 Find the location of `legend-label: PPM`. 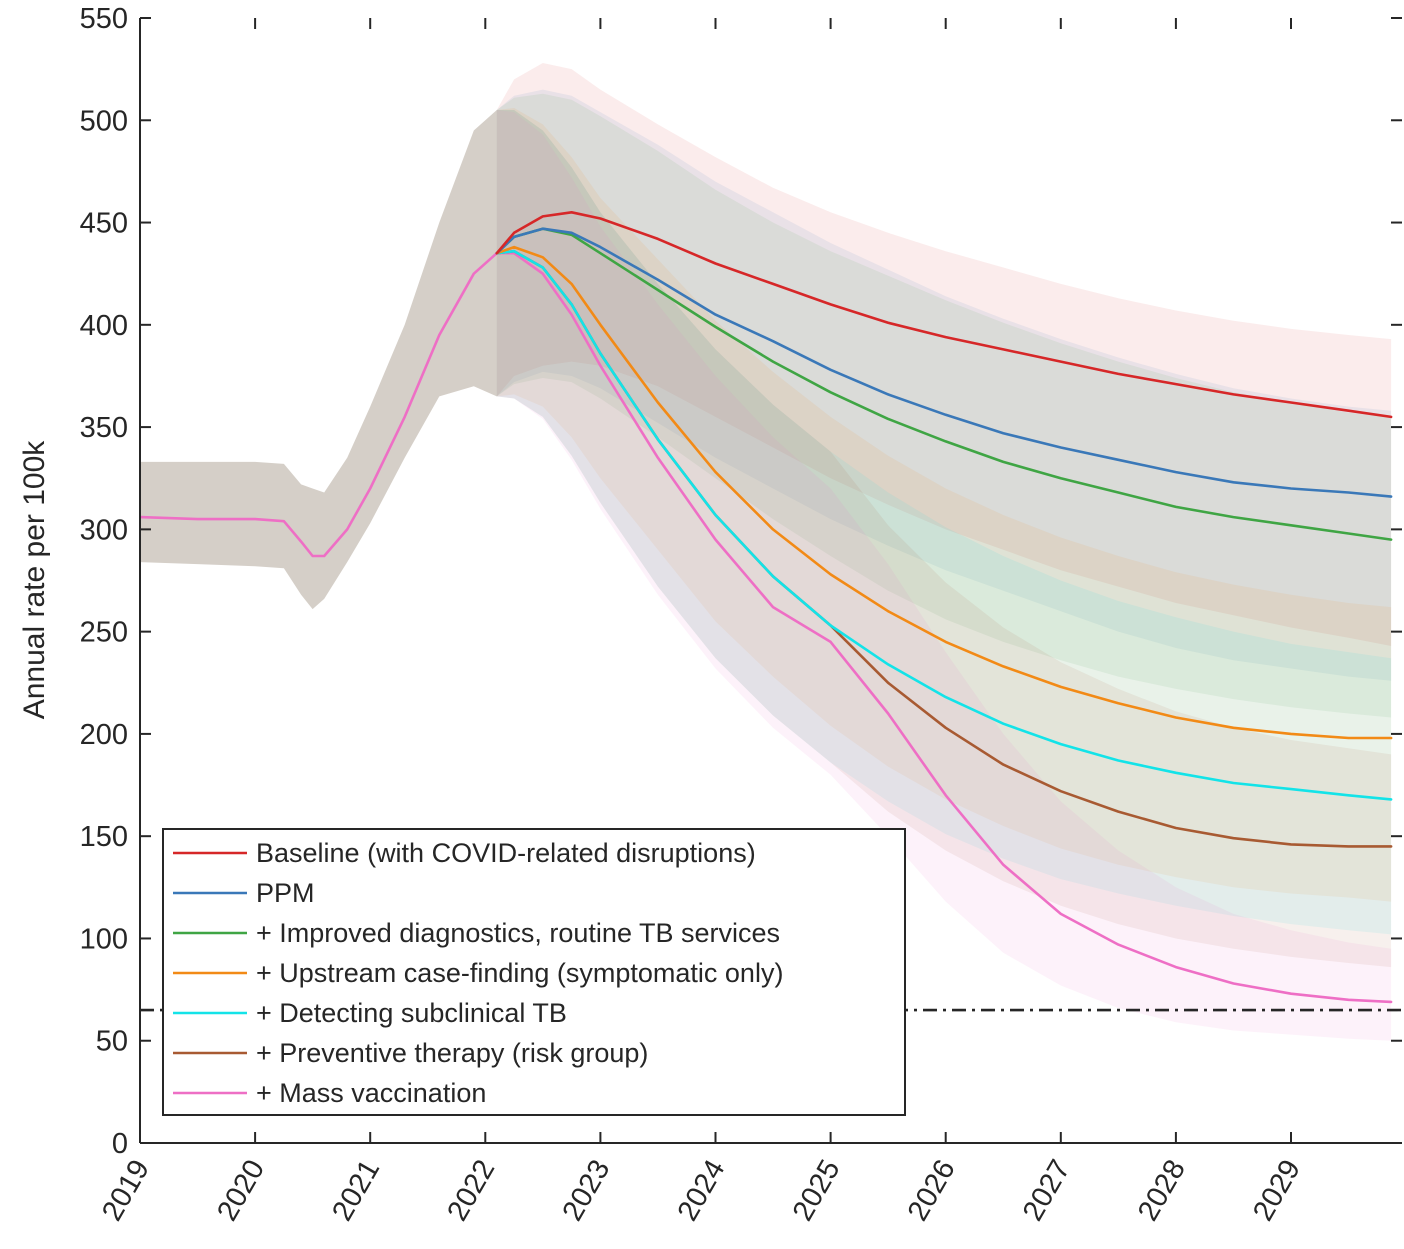

legend-label: PPM is located at coordinates (285, 893).